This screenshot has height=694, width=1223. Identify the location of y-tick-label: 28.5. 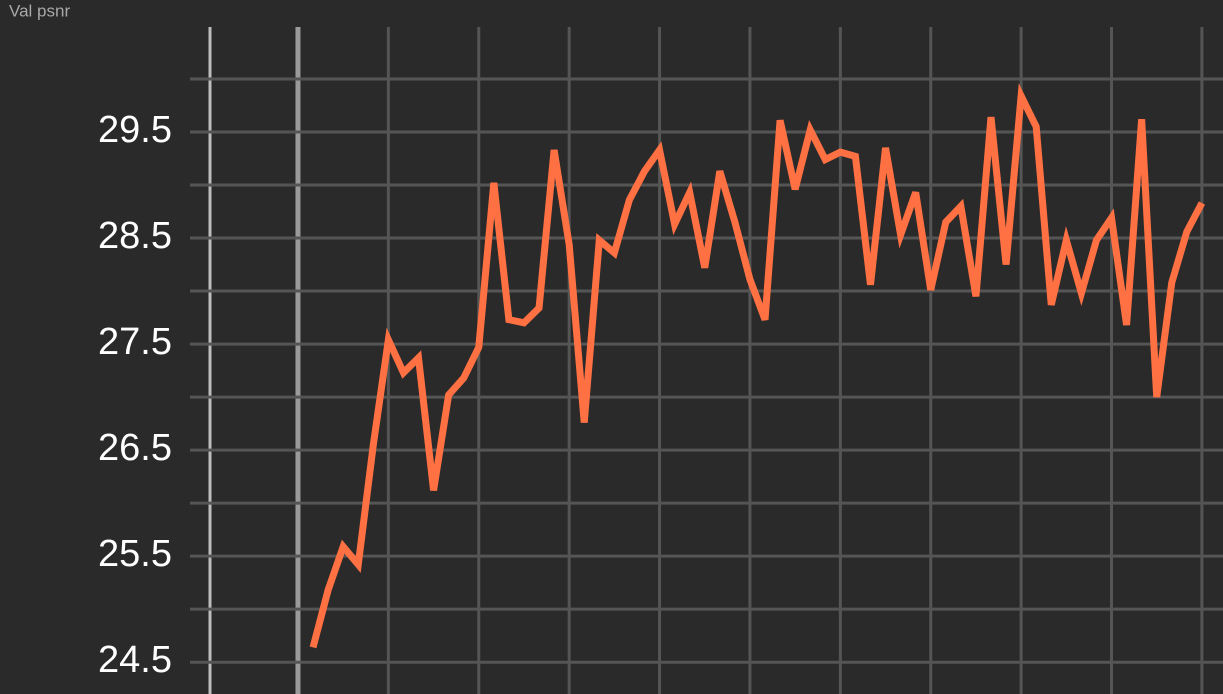
(135, 236).